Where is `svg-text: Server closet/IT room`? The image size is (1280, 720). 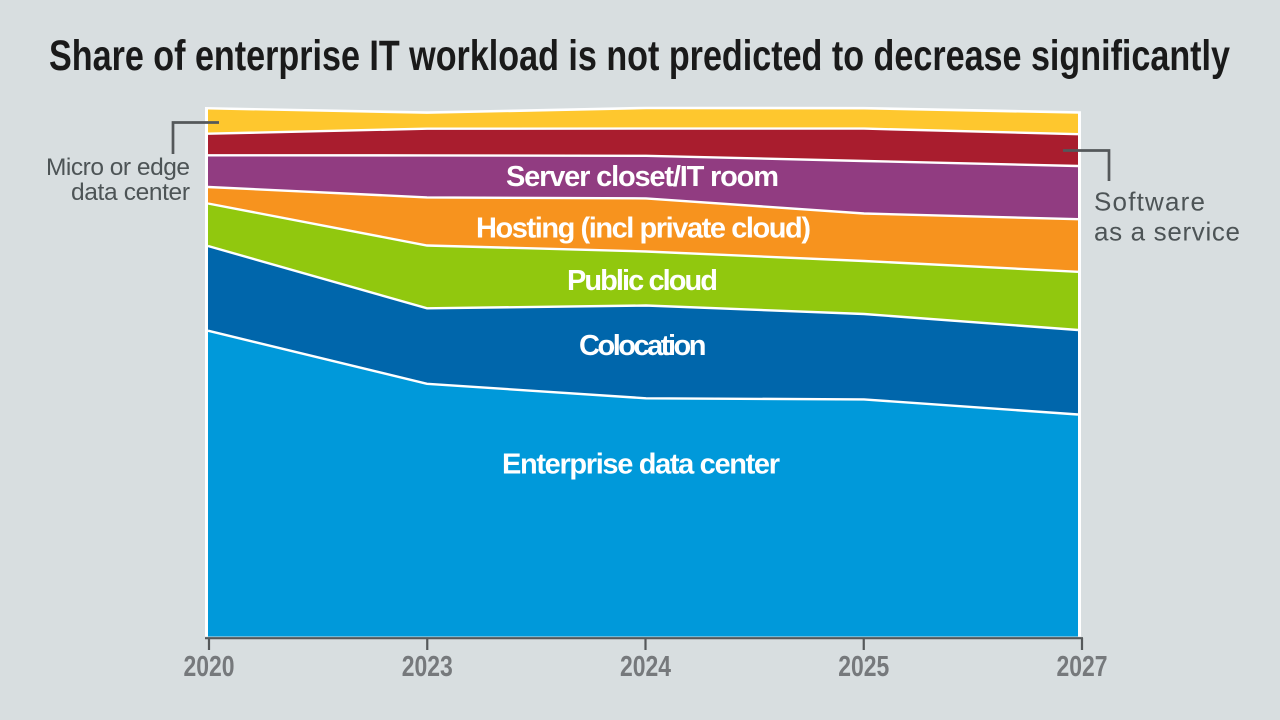
svg-text: Server closet/IT room is located at coordinates (642, 177).